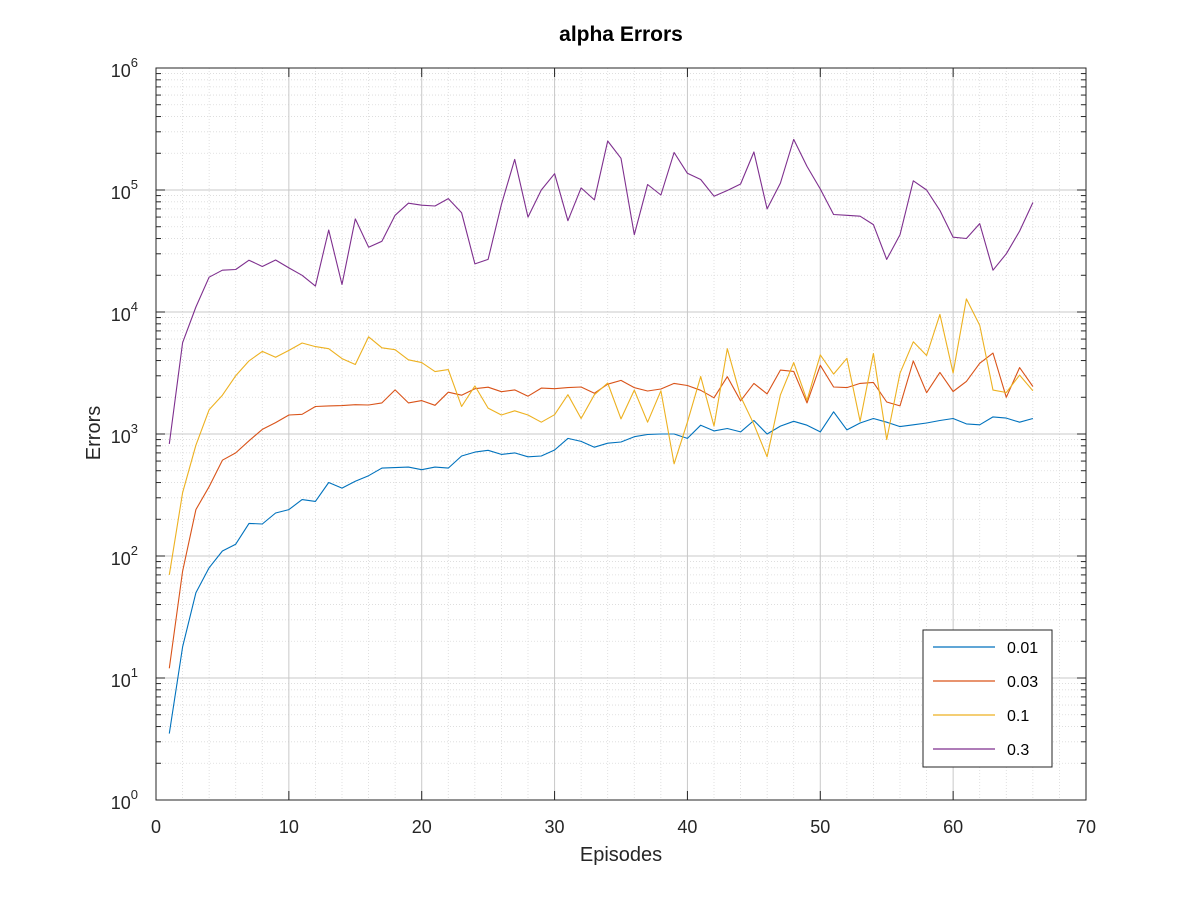  I want to click on y-tick-label: 10⁰, so click(124, 800).